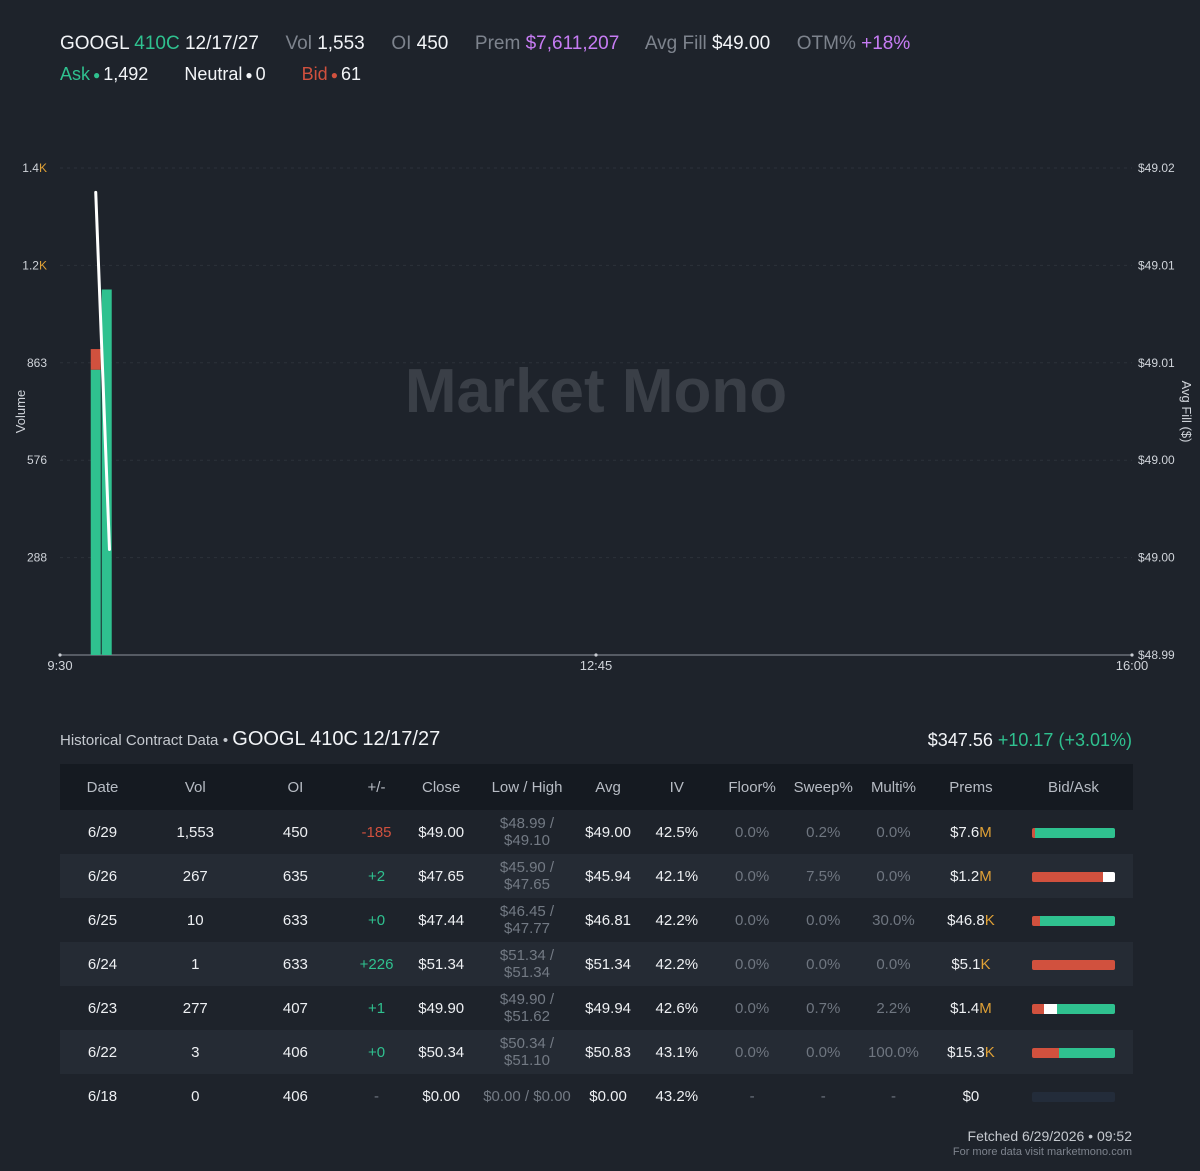  Describe the element at coordinates (157, 43) in the screenshot. I see `strike: 410C` at that location.